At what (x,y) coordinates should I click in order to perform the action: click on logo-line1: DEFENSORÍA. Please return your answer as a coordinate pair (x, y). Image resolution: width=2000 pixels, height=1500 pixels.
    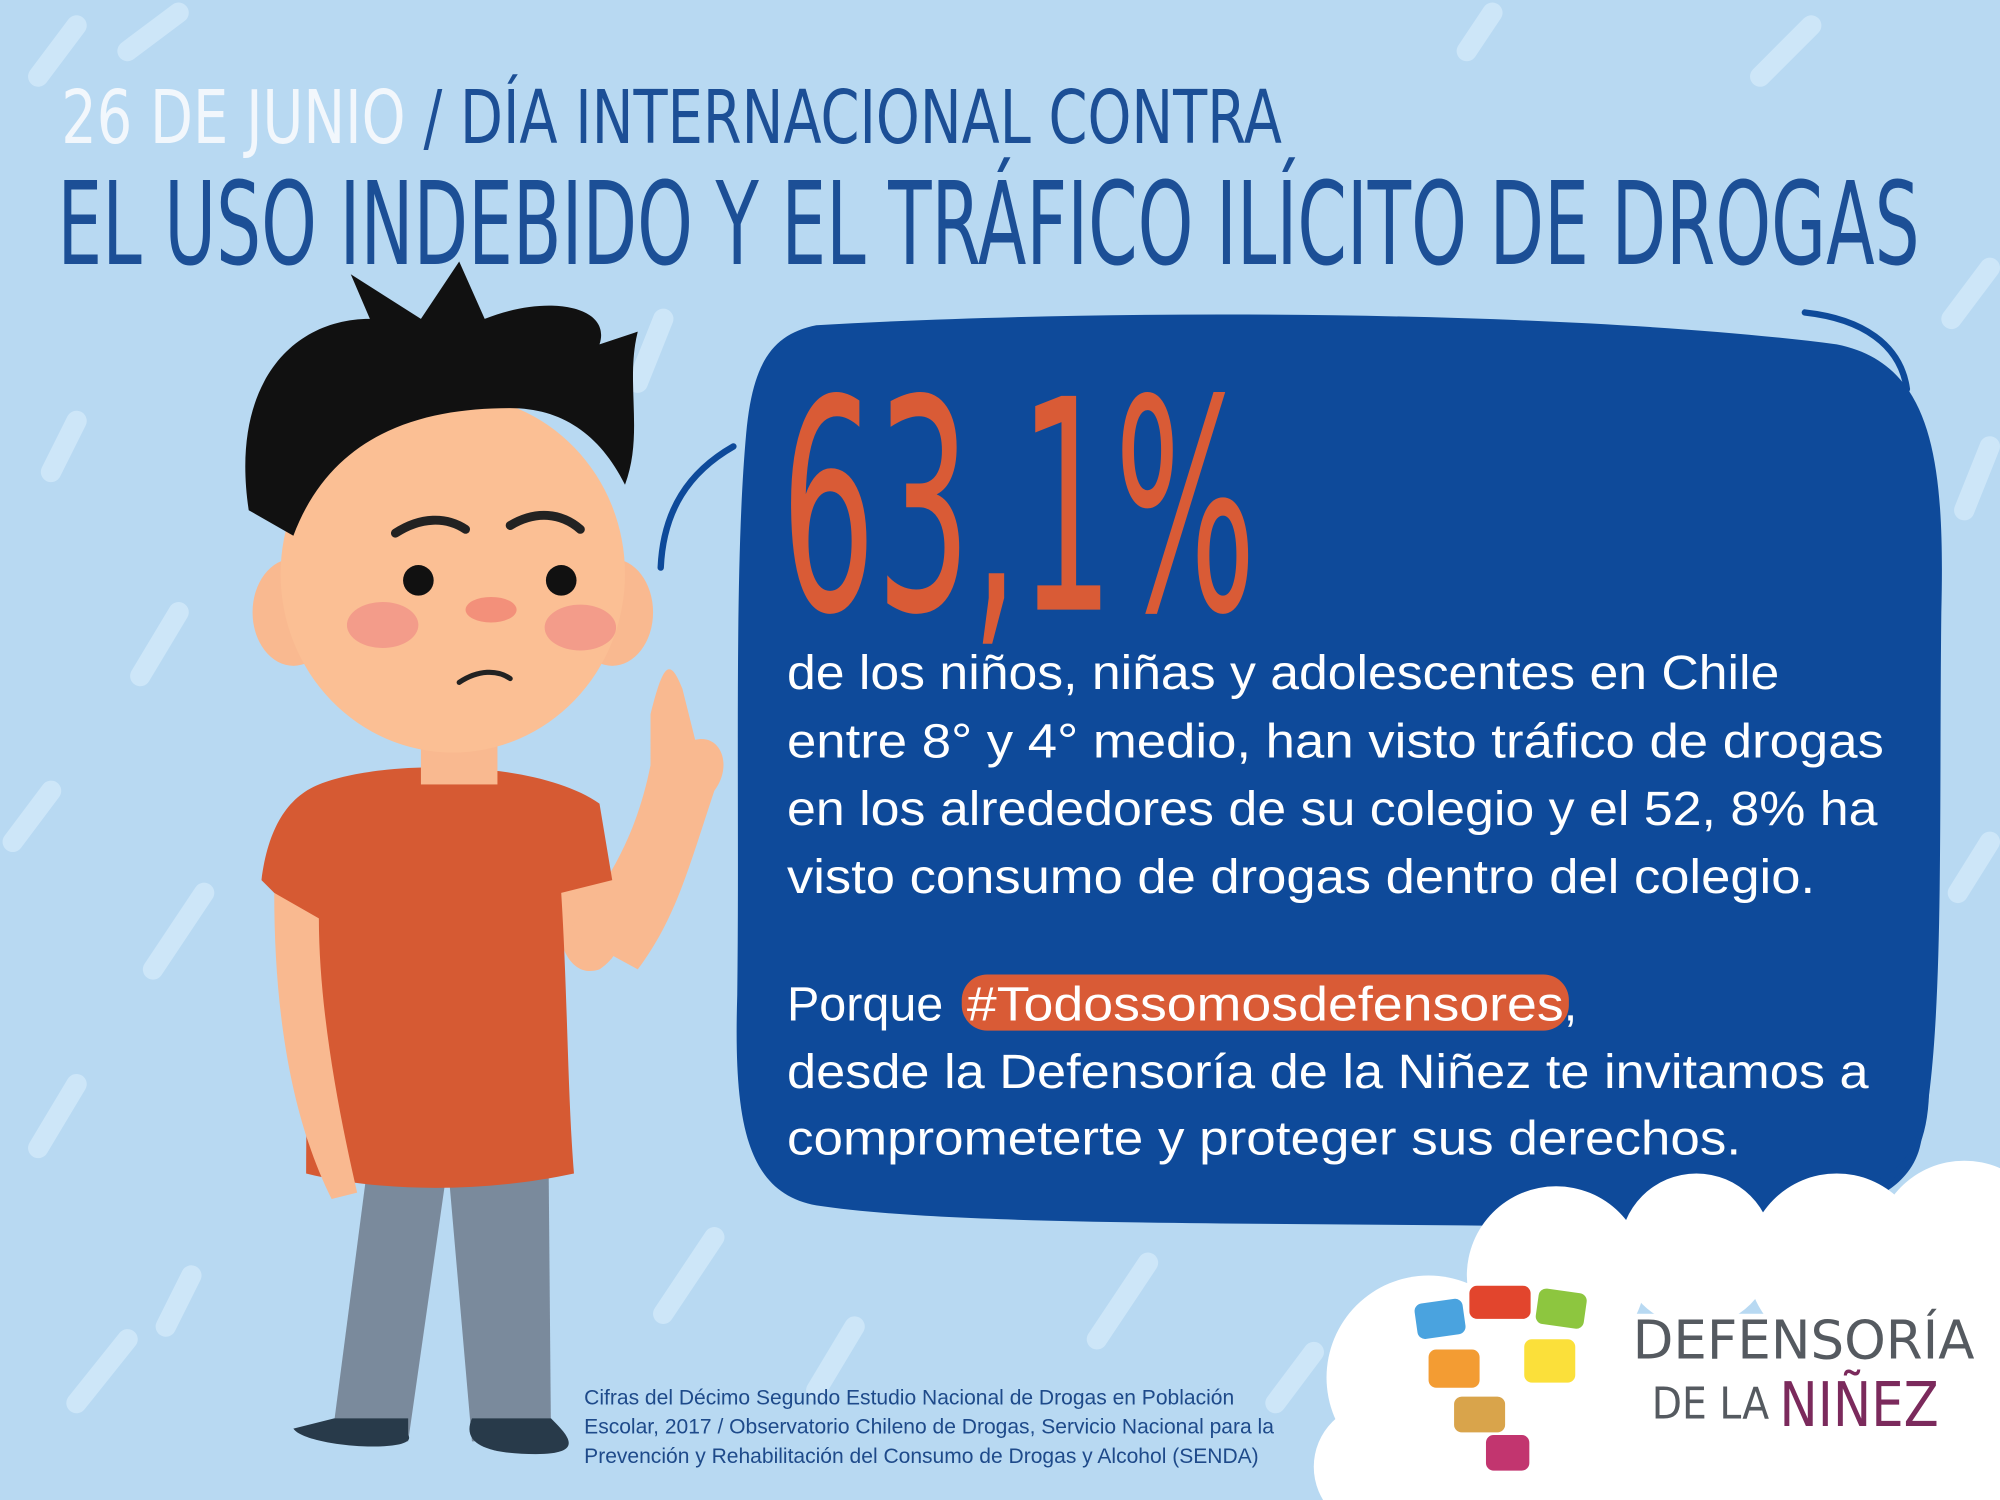
    Looking at the image, I should click on (1804, 1339).